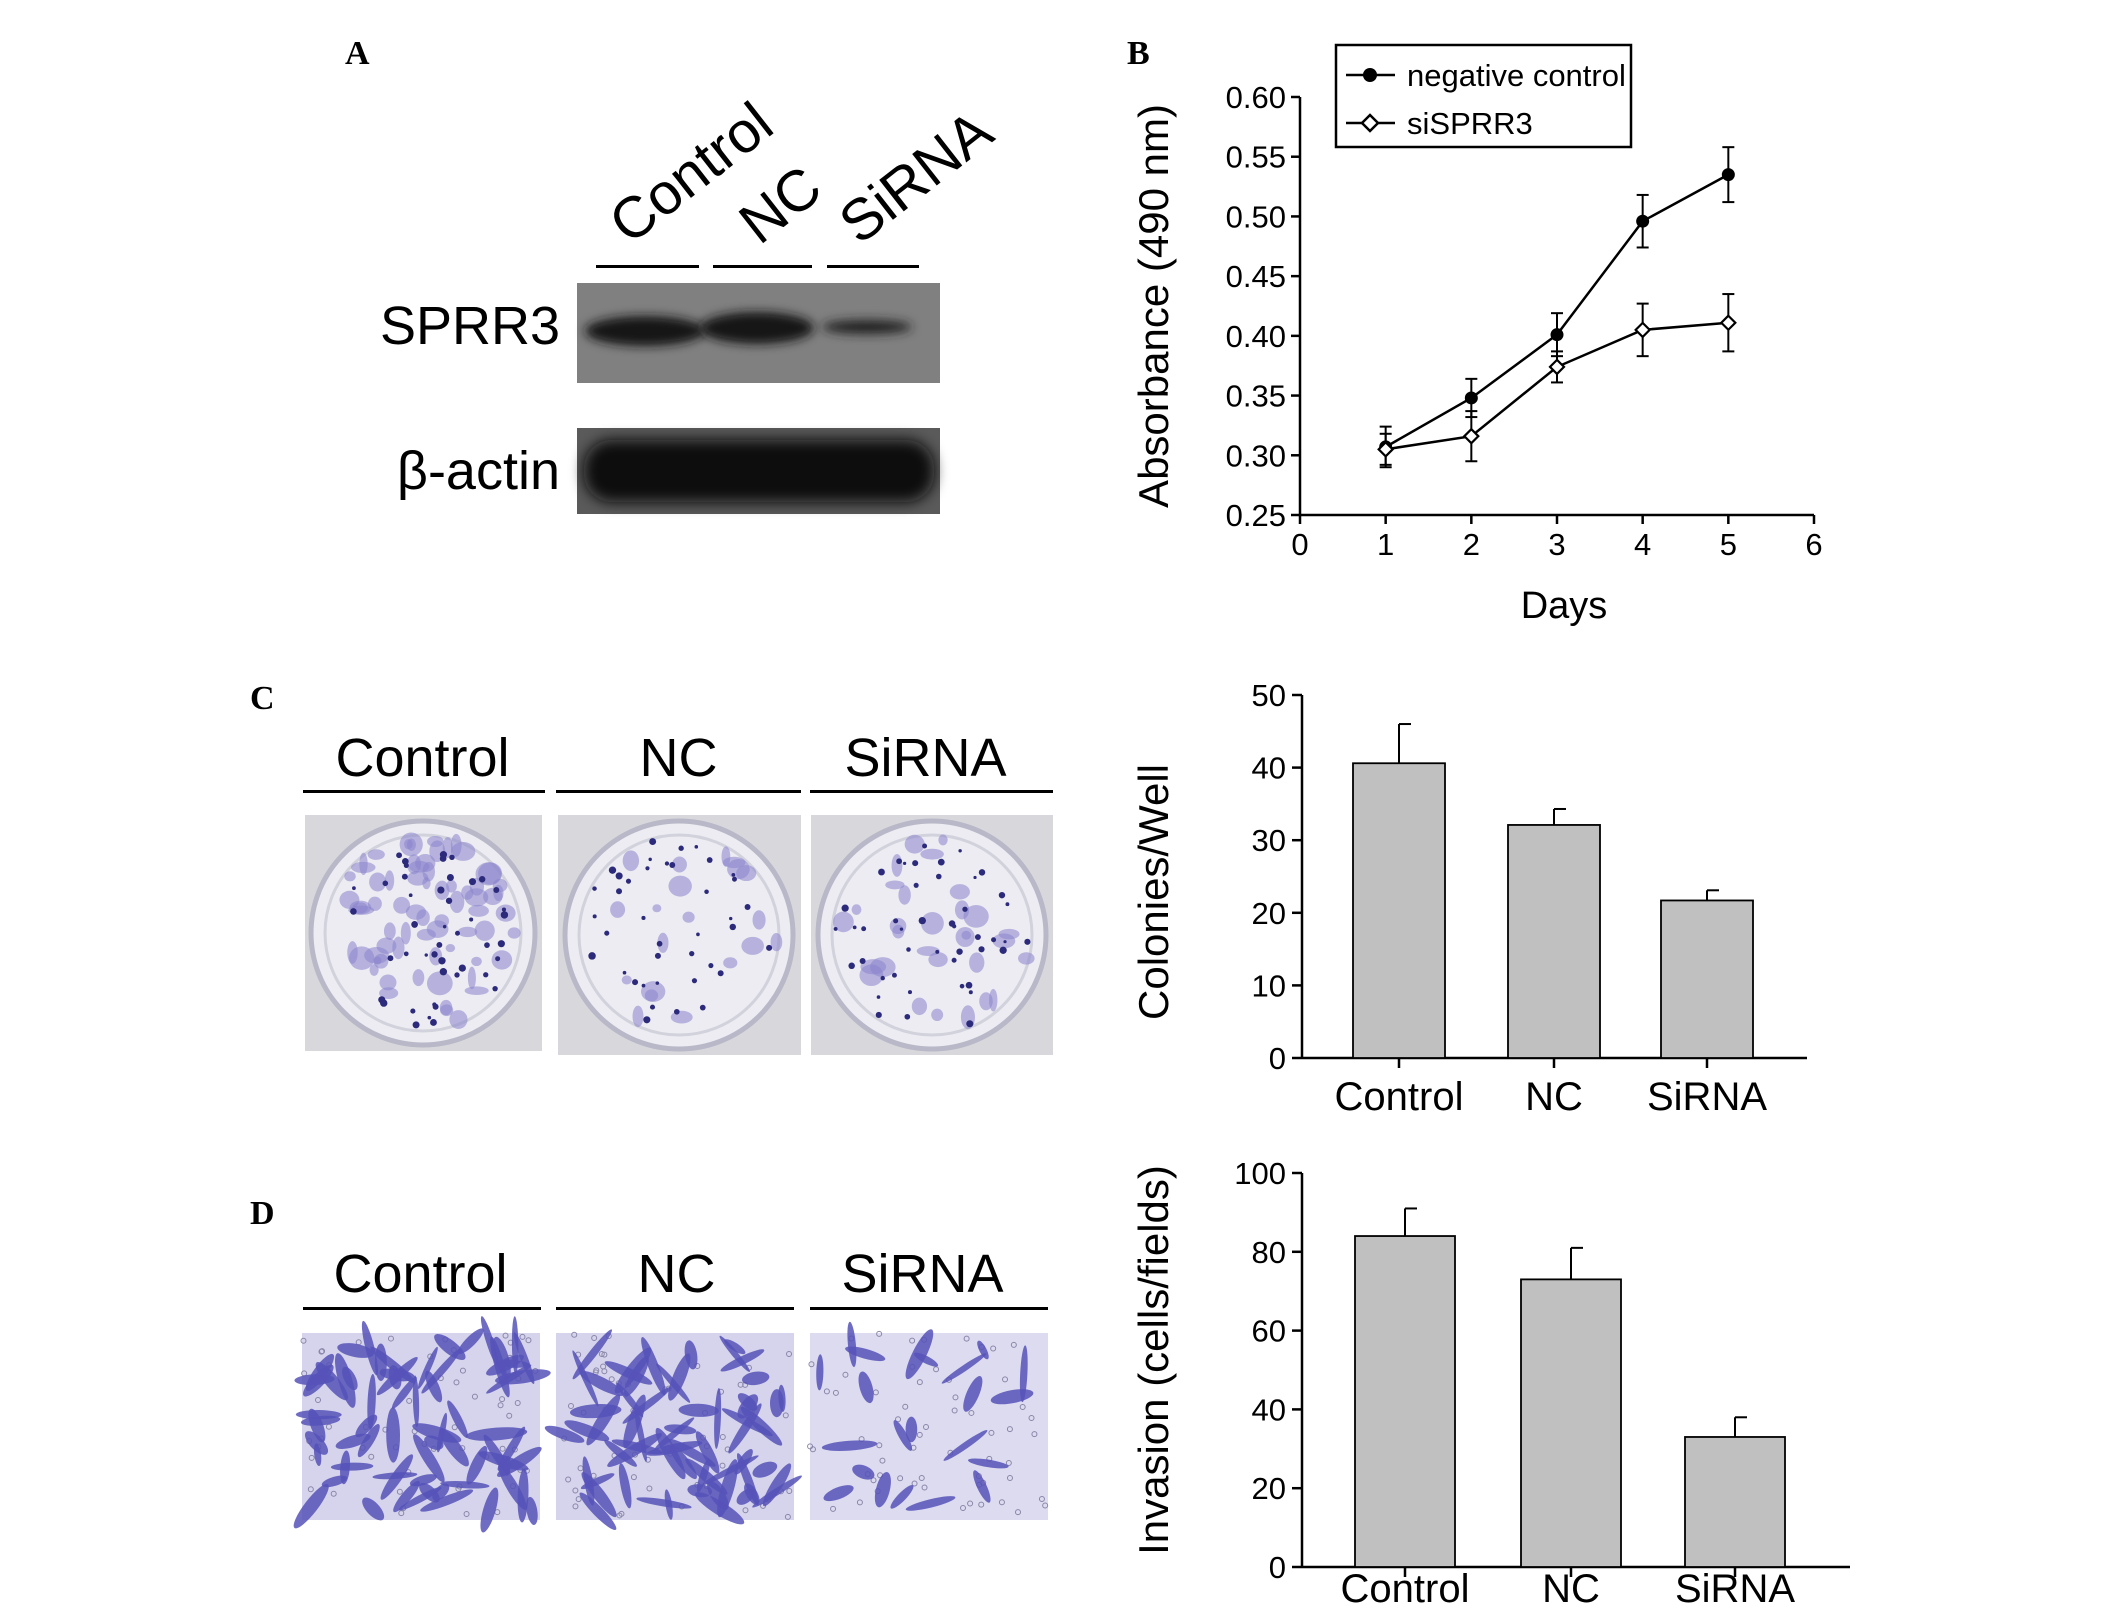 Image resolution: width=2126 pixels, height=1618 pixels. What do you see at coordinates (1471, 544) in the screenshot?
I see `absorbance-x-tick-label: 2` at bounding box center [1471, 544].